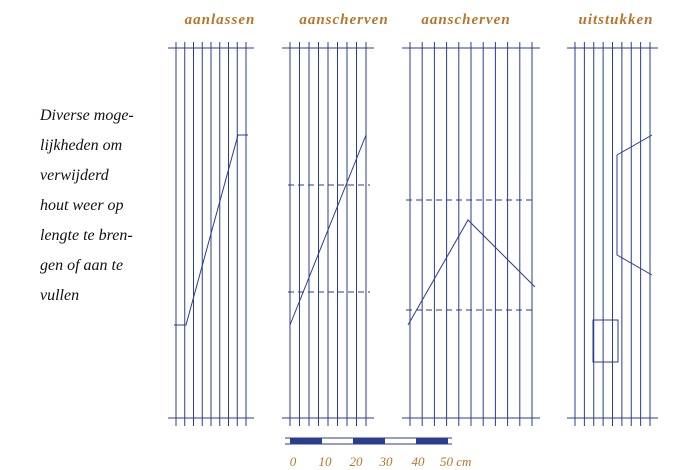  I want to click on scale-label: 50 cm, so click(455, 461).